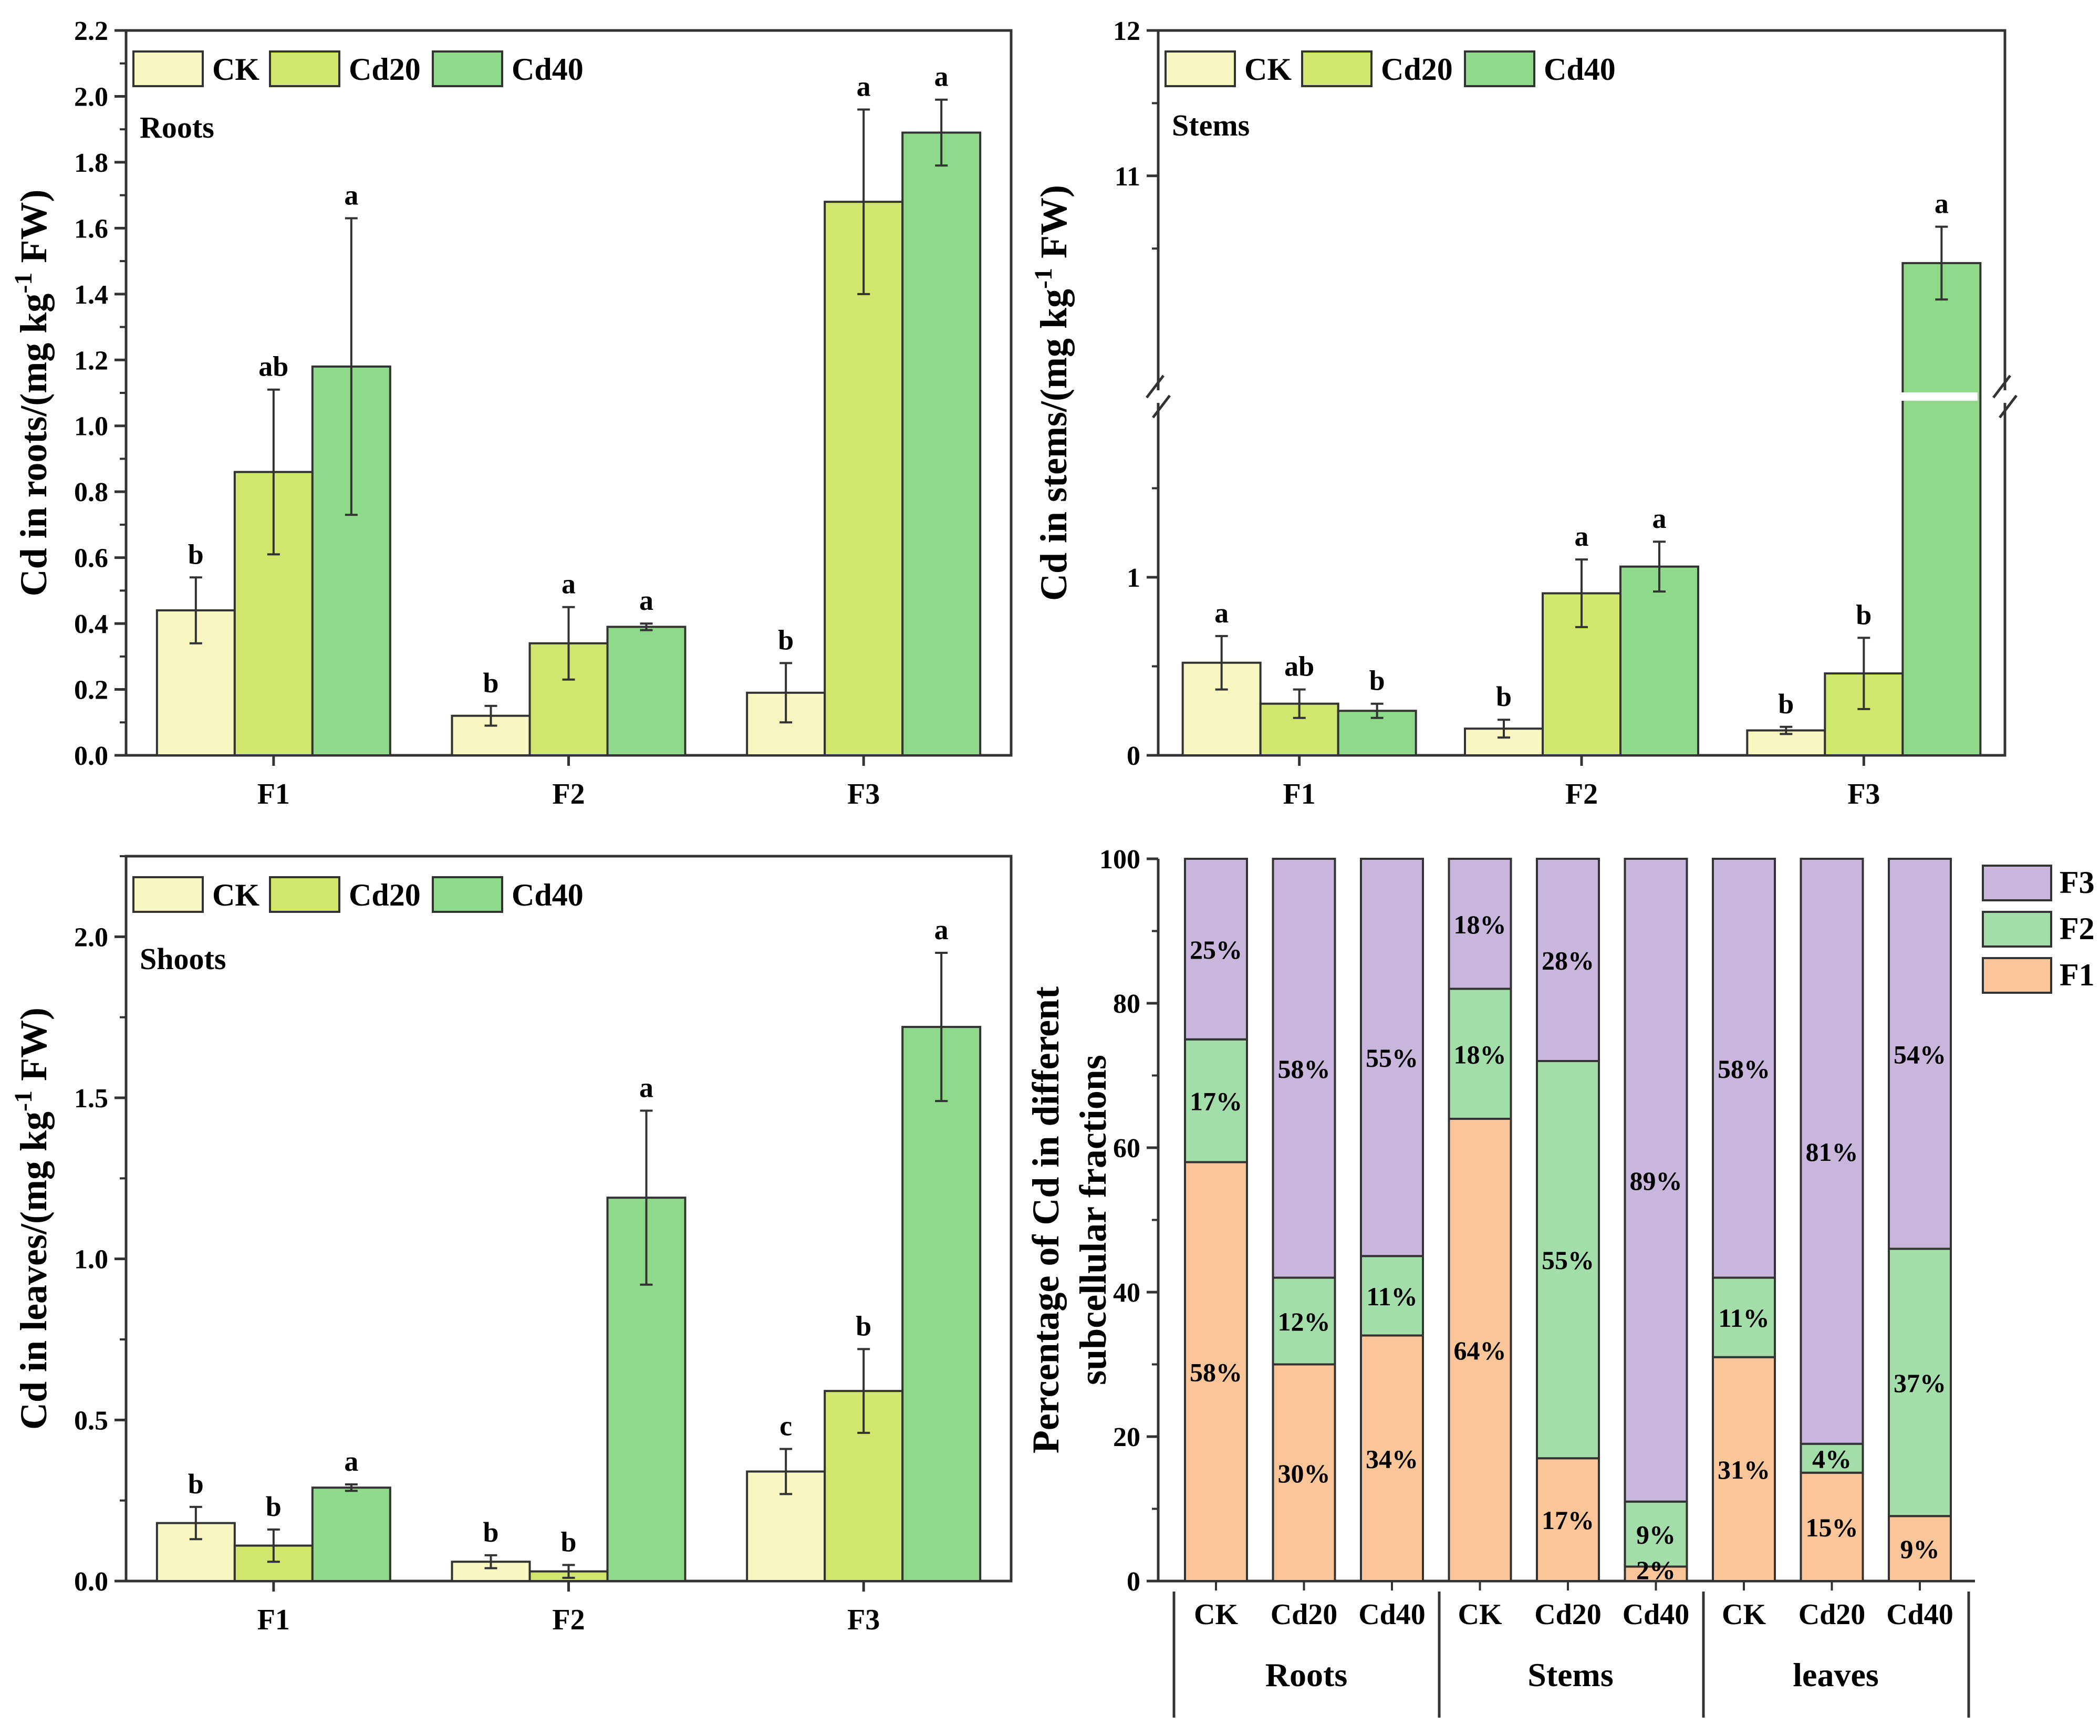  Describe the element at coordinates (91, 31) in the screenshot. I see `y-tick-label: 2.2` at that location.